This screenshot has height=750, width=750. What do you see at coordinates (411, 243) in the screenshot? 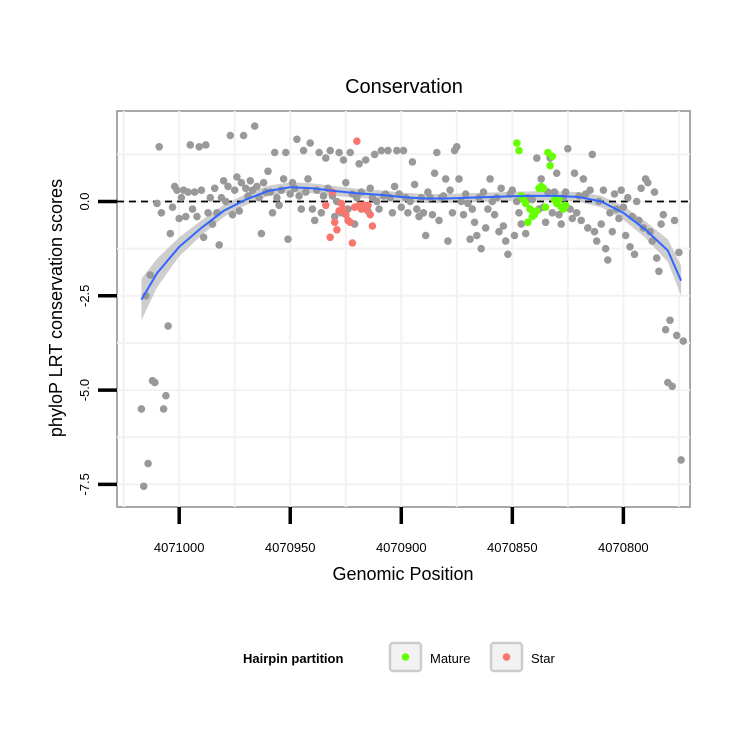
I see `smooth-line-group` at bounding box center [411, 243].